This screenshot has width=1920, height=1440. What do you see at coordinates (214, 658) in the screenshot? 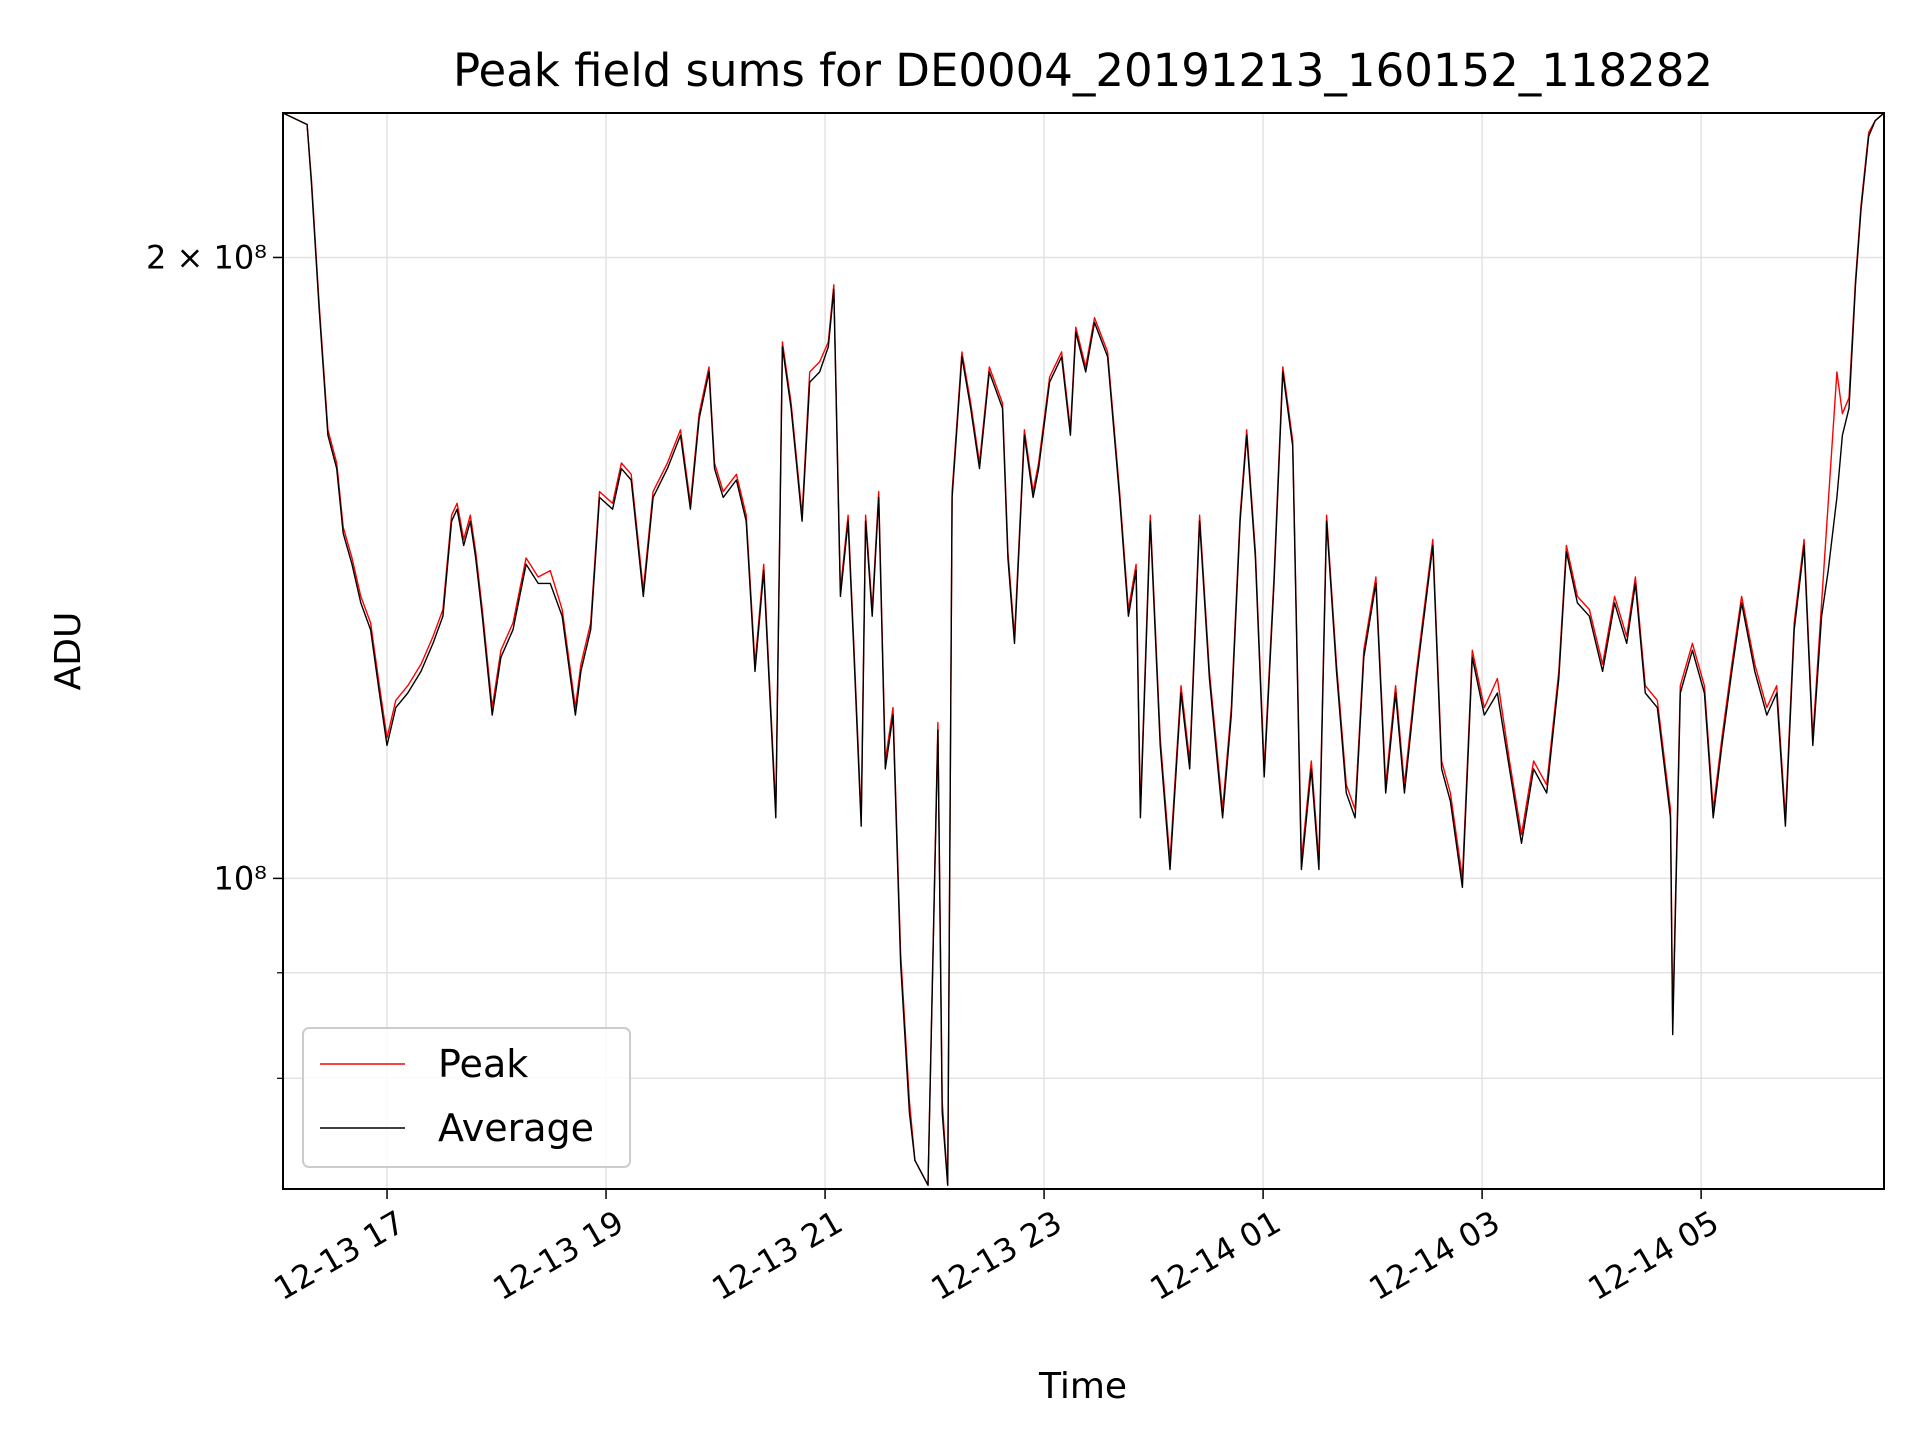
I see `y-axis: 10⁸ 2 × 10⁸` at bounding box center [214, 658].